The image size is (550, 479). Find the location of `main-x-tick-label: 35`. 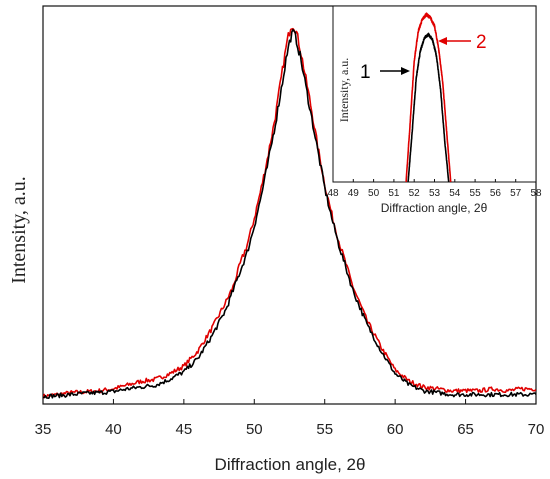

main-x-tick-label: 35 is located at coordinates (43, 429).